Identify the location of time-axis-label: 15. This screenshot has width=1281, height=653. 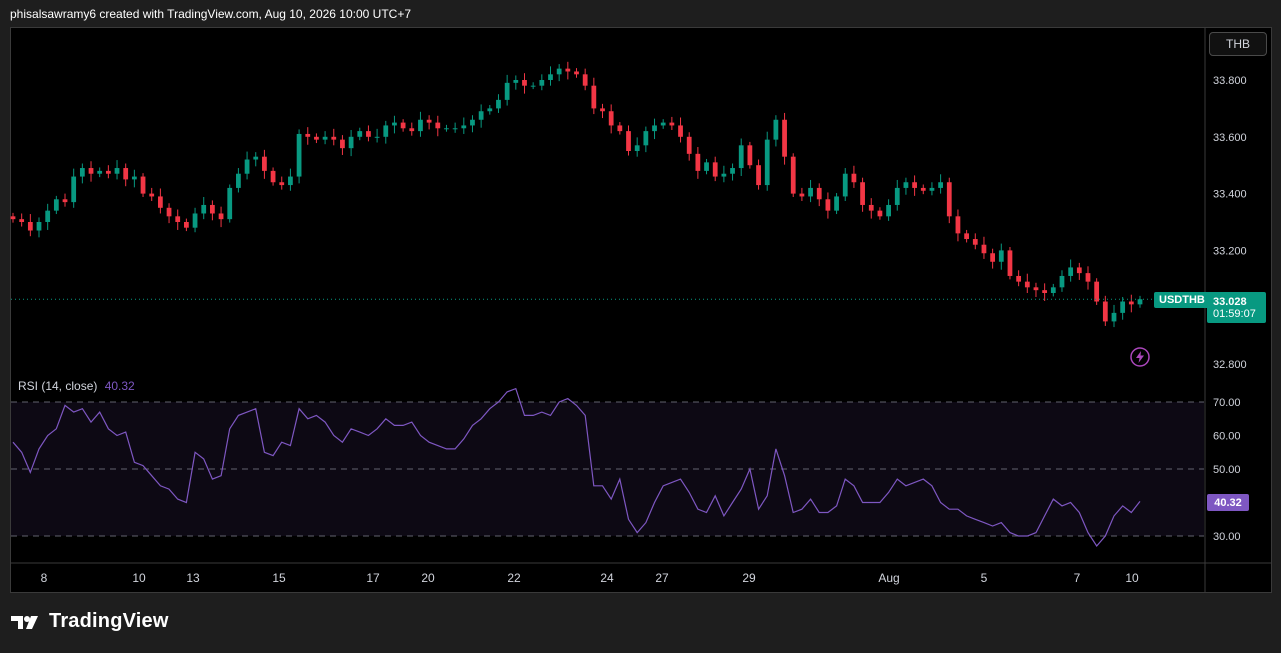
(279, 578).